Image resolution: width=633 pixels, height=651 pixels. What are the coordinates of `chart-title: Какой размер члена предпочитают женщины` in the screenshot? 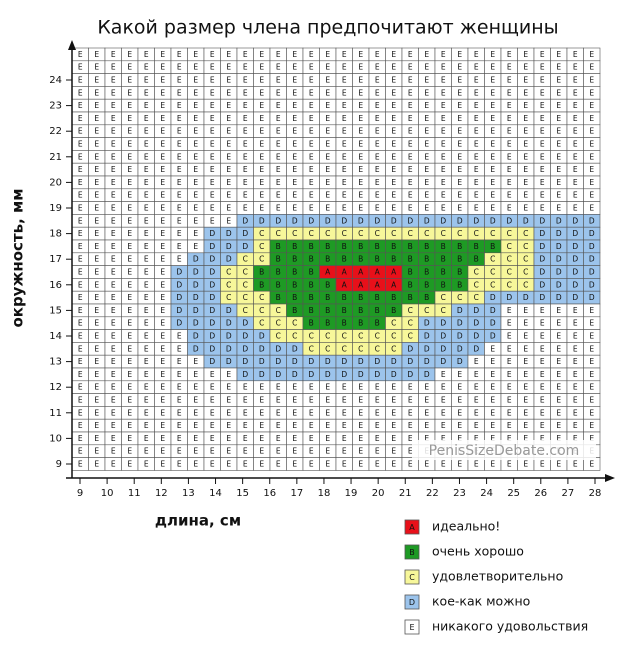 It's located at (327, 28).